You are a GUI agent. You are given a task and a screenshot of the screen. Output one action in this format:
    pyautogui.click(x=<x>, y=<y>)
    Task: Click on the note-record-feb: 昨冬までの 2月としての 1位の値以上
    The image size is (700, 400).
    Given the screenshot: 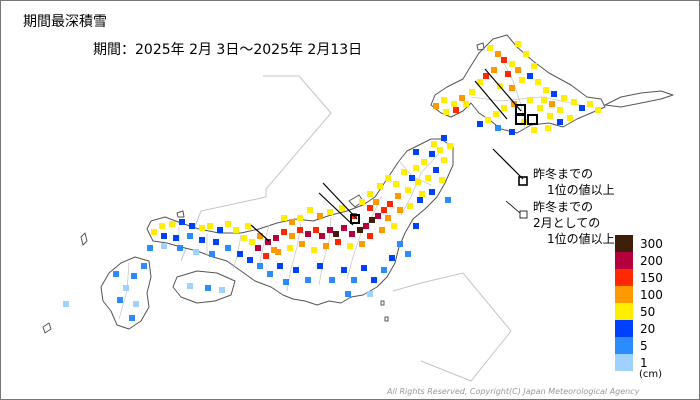 What is the action you would take?
    pyautogui.click(x=574, y=223)
    